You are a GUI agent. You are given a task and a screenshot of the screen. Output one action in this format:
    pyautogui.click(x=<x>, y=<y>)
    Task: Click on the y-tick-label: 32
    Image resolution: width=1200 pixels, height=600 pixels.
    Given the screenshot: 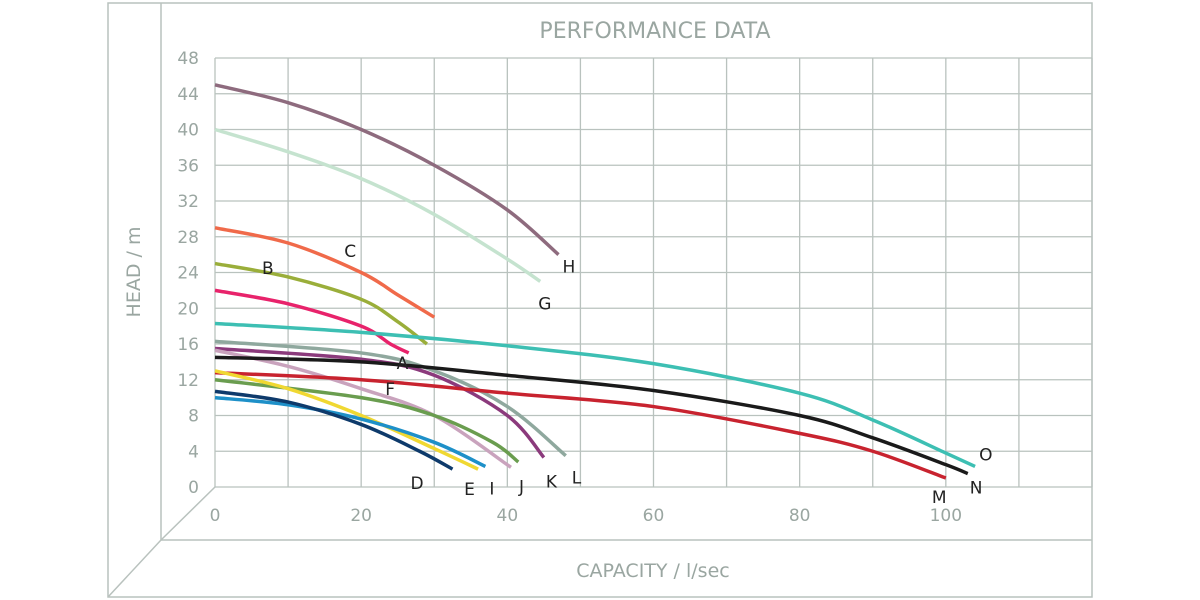 What is the action you would take?
    pyautogui.click(x=188, y=202)
    